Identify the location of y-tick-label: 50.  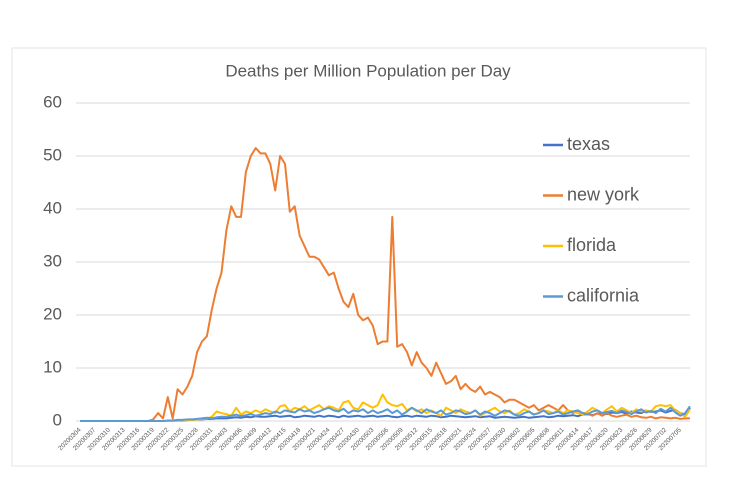
(52, 154).